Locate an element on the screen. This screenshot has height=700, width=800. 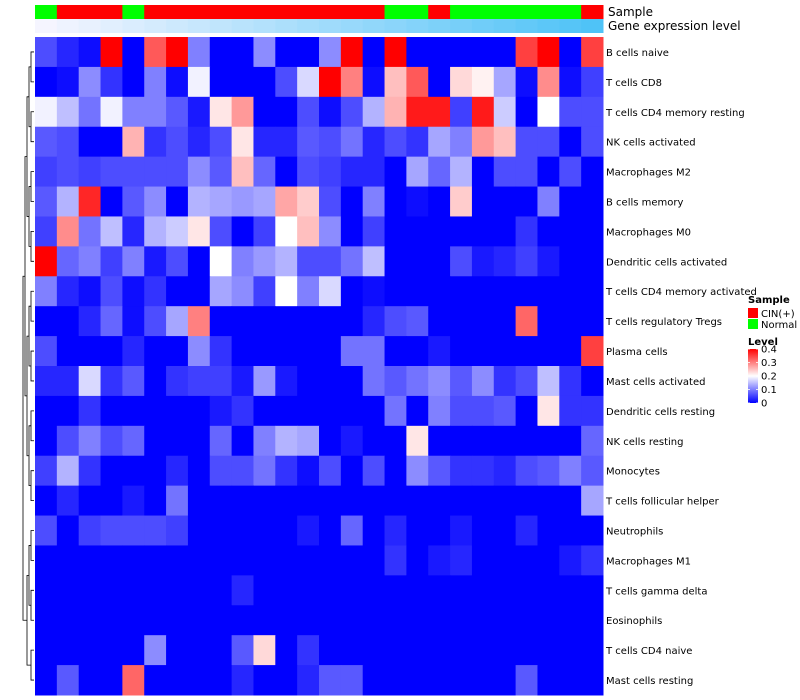
level-tick-label: 0.1 is located at coordinates (769, 390).